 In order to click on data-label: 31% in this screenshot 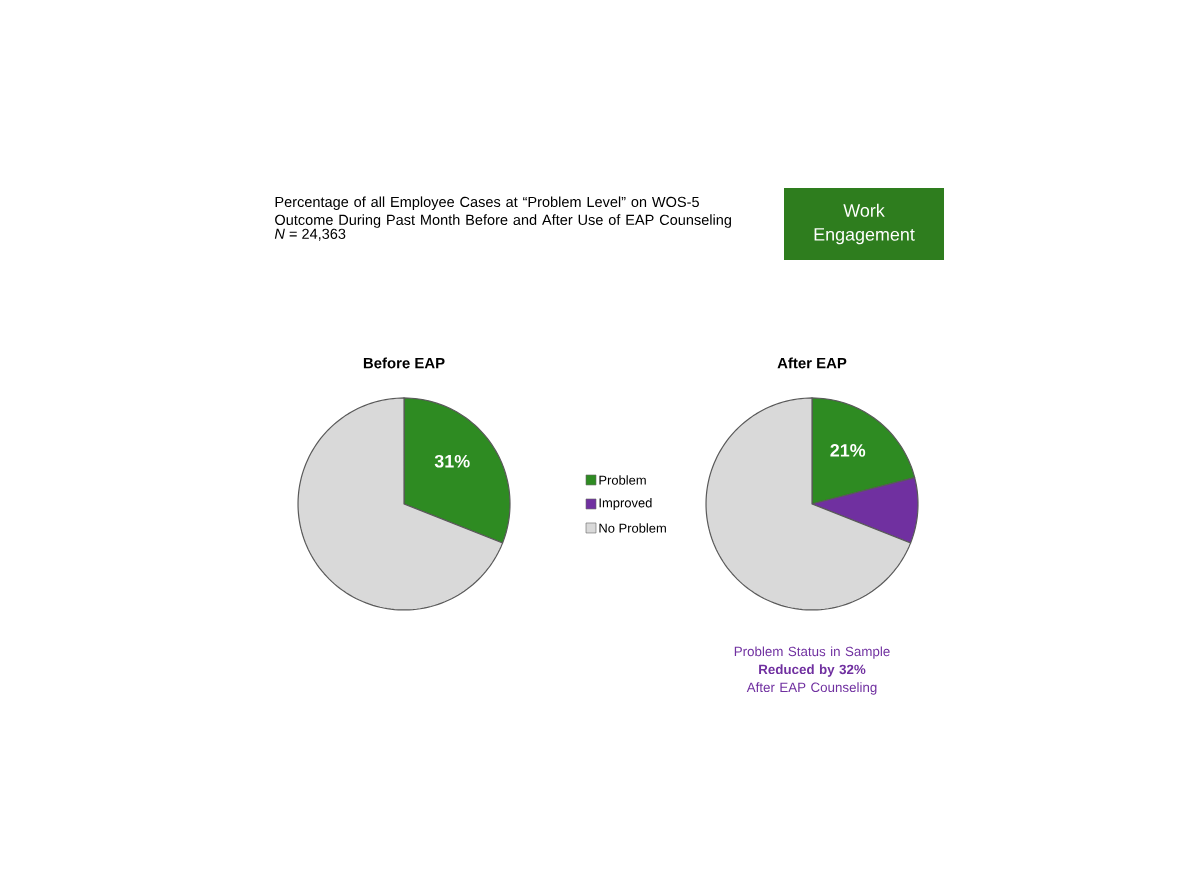, I will do `click(452, 461)`.